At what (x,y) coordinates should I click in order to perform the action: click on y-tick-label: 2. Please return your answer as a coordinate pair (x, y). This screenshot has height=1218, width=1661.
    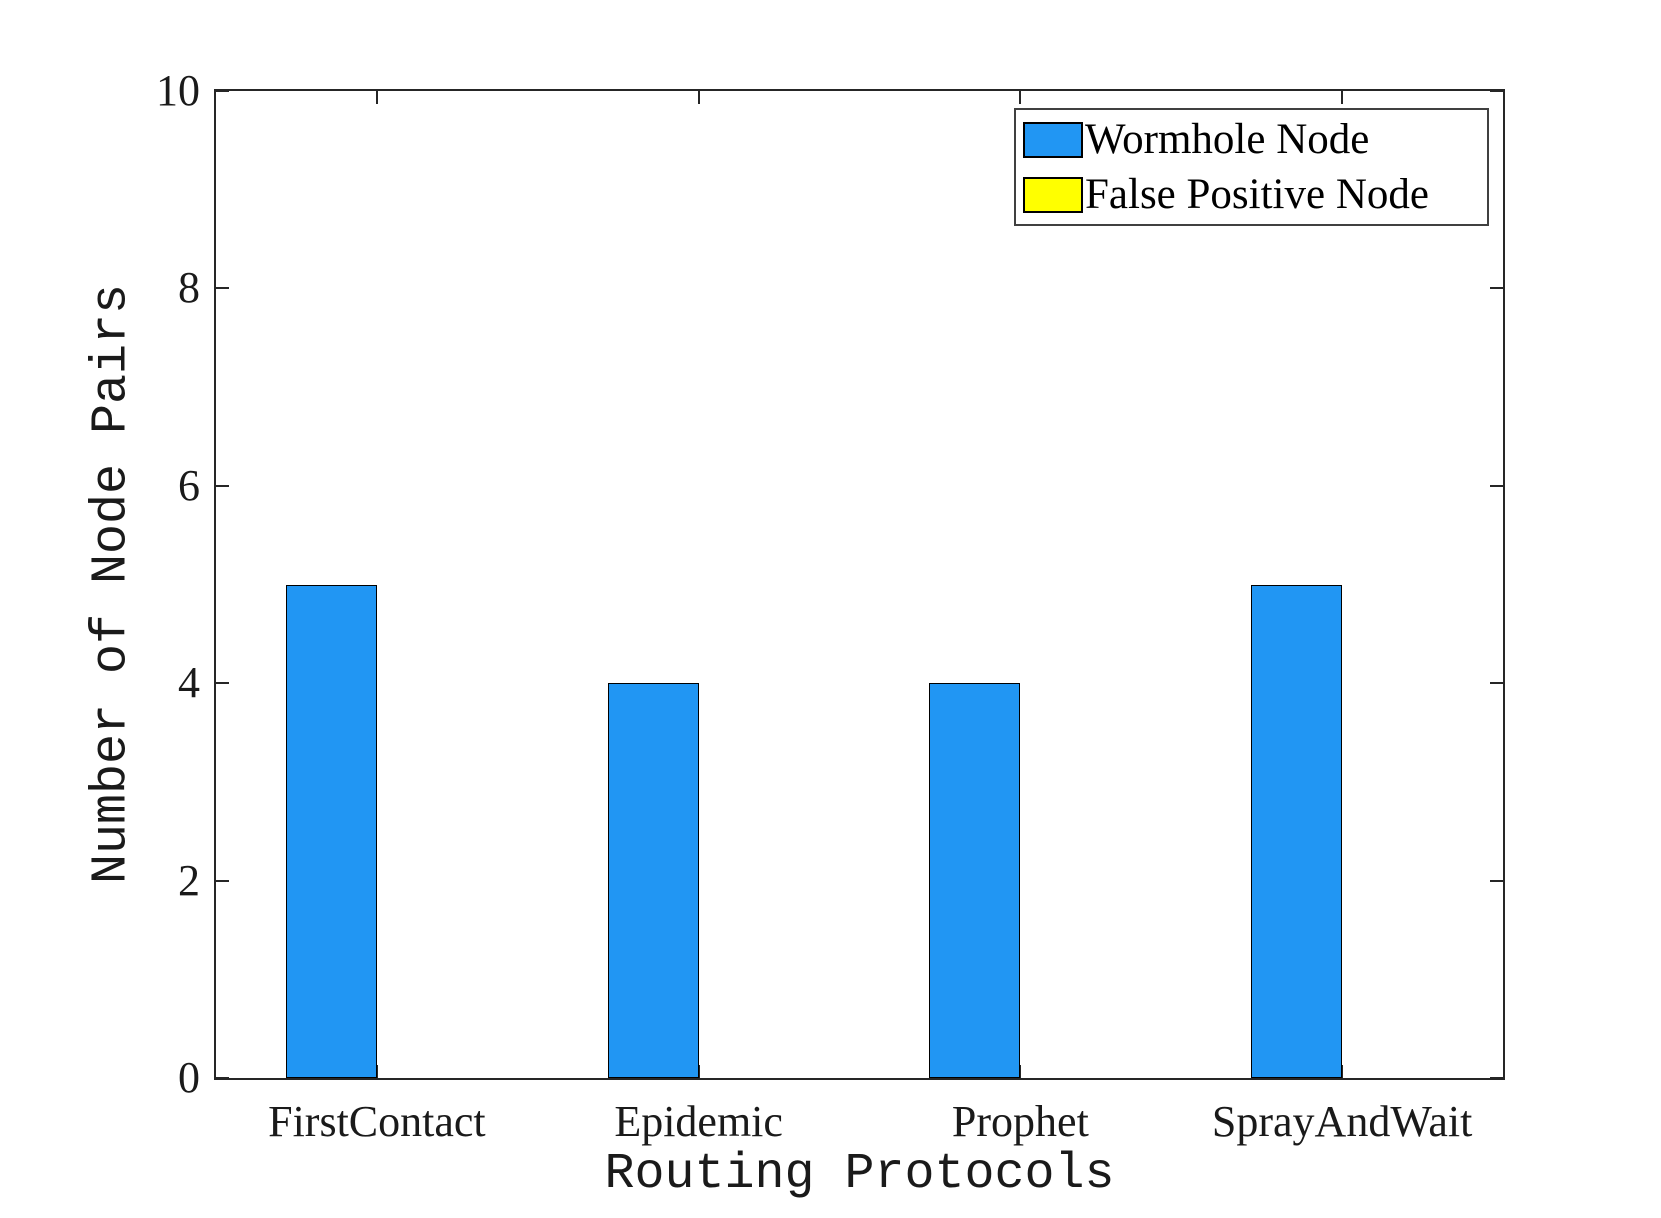
    Looking at the image, I should click on (189, 880).